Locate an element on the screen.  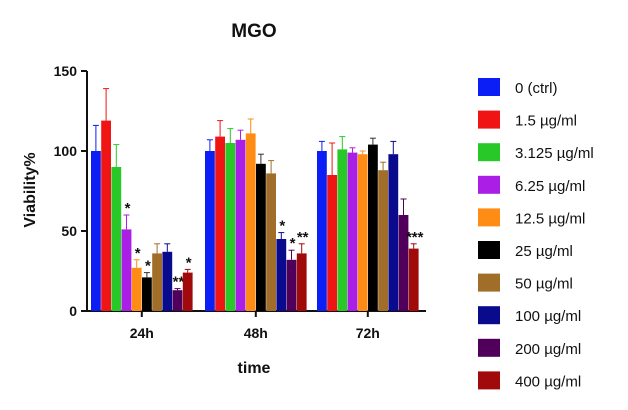
legend-label-8: 200 µg/ml is located at coordinates (548, 349).